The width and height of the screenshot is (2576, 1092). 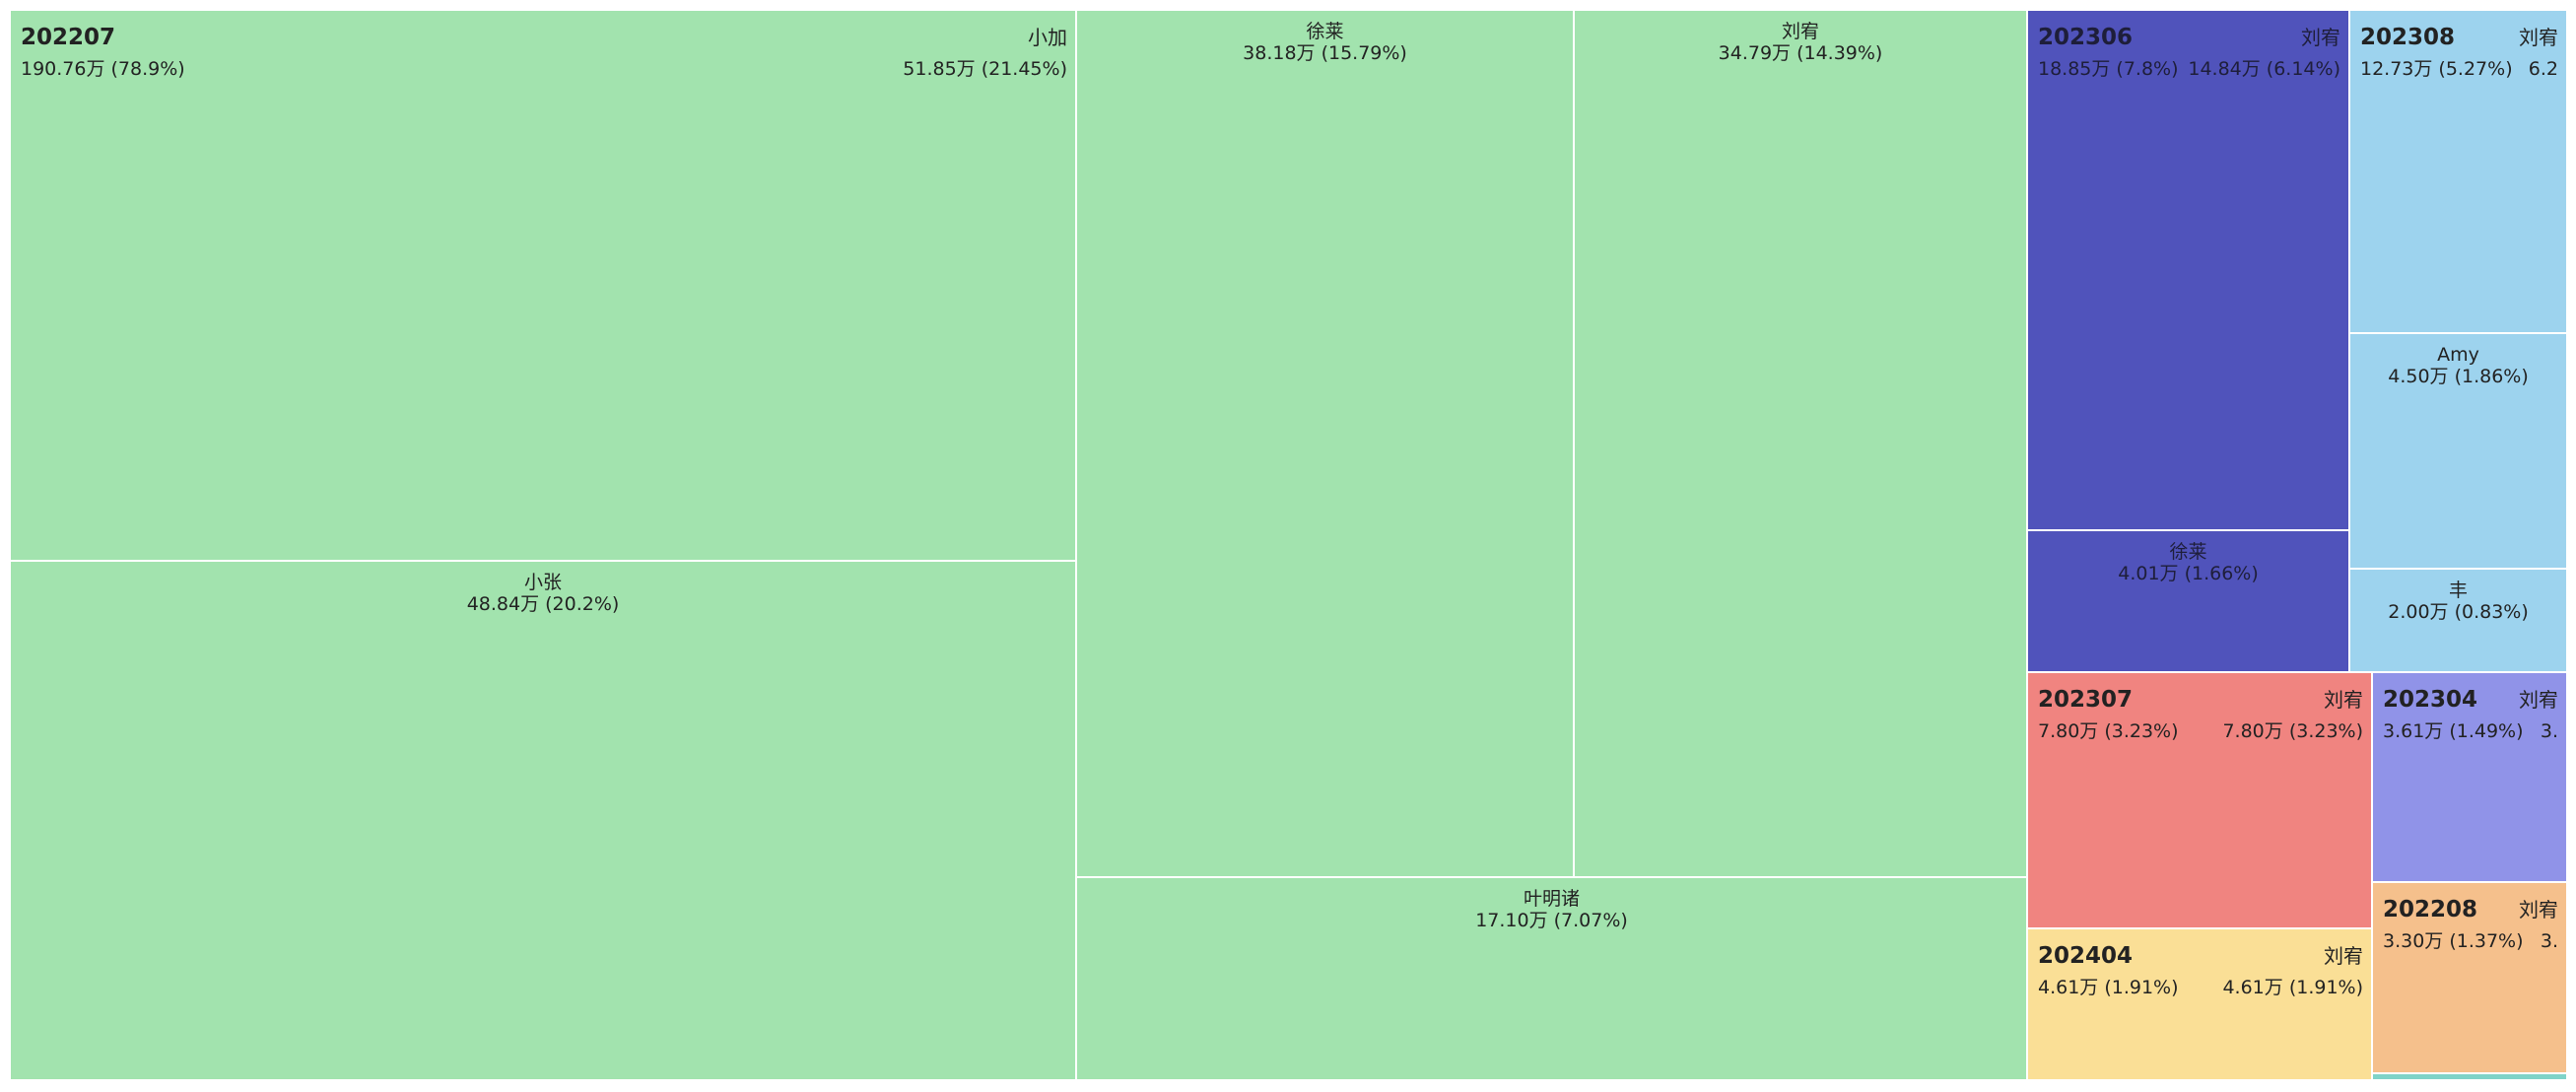 What do you see at coordinates (2108, 731) in the screenshot?
I see `group-value-label: 7.80万 (3.23%)` at bounding box center [2108, 731].